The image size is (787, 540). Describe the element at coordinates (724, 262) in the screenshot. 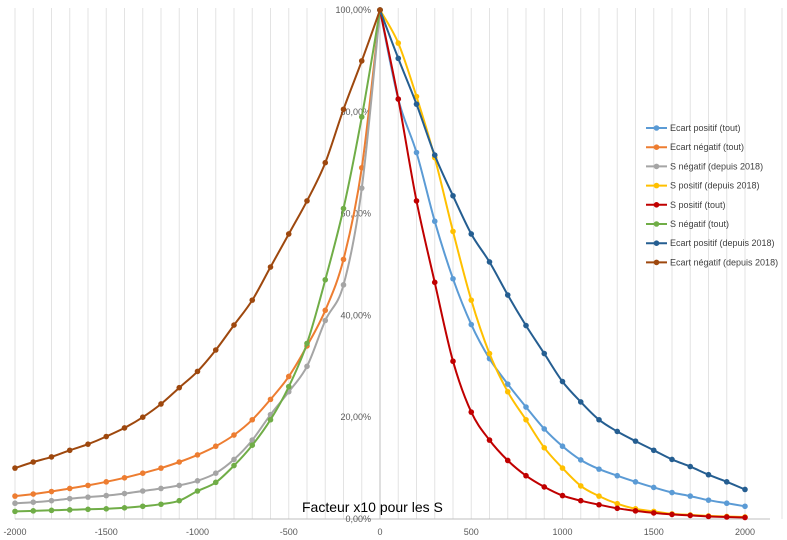

I see `legend-label: Ecart négatif (depuis 2018)` at that location.